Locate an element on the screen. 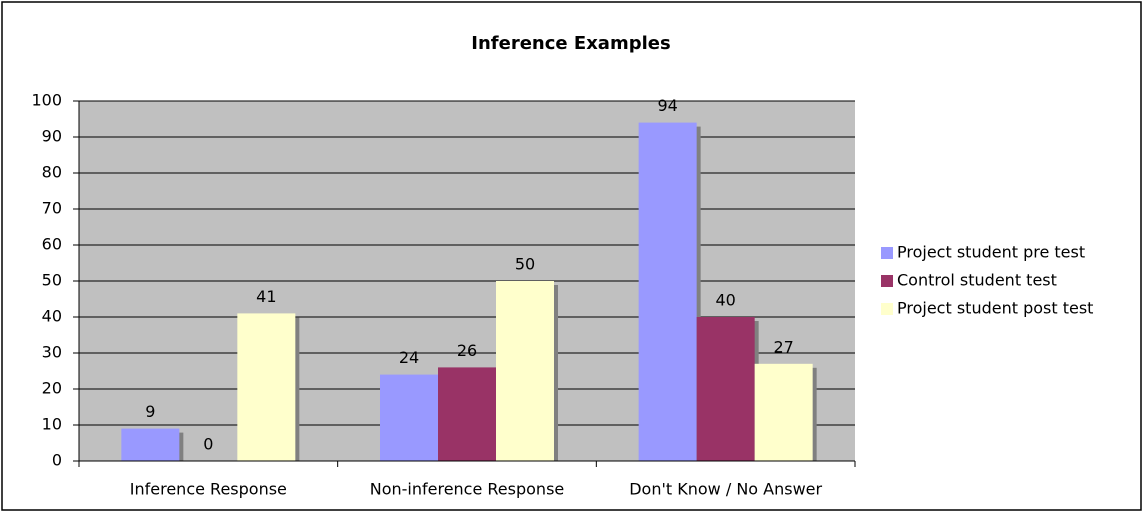 This screenshot has width=1144, height=512. y-tick-label: 50 is located at coordinates (52, 280).